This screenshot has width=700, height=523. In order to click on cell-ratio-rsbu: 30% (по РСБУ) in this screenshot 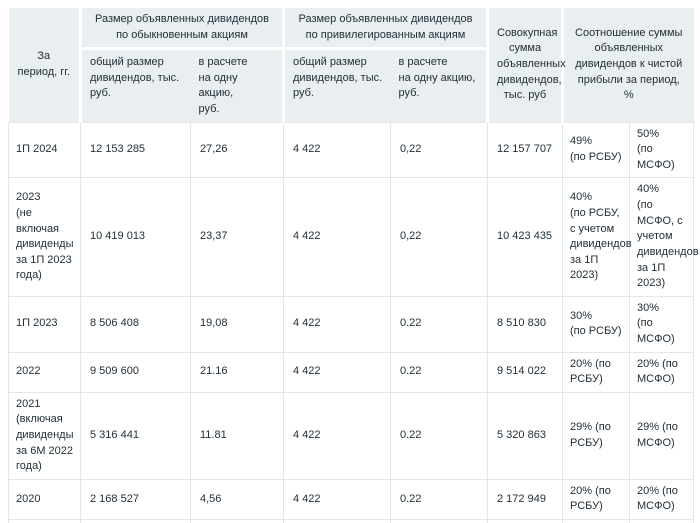, I will do `click(596, 324)`.